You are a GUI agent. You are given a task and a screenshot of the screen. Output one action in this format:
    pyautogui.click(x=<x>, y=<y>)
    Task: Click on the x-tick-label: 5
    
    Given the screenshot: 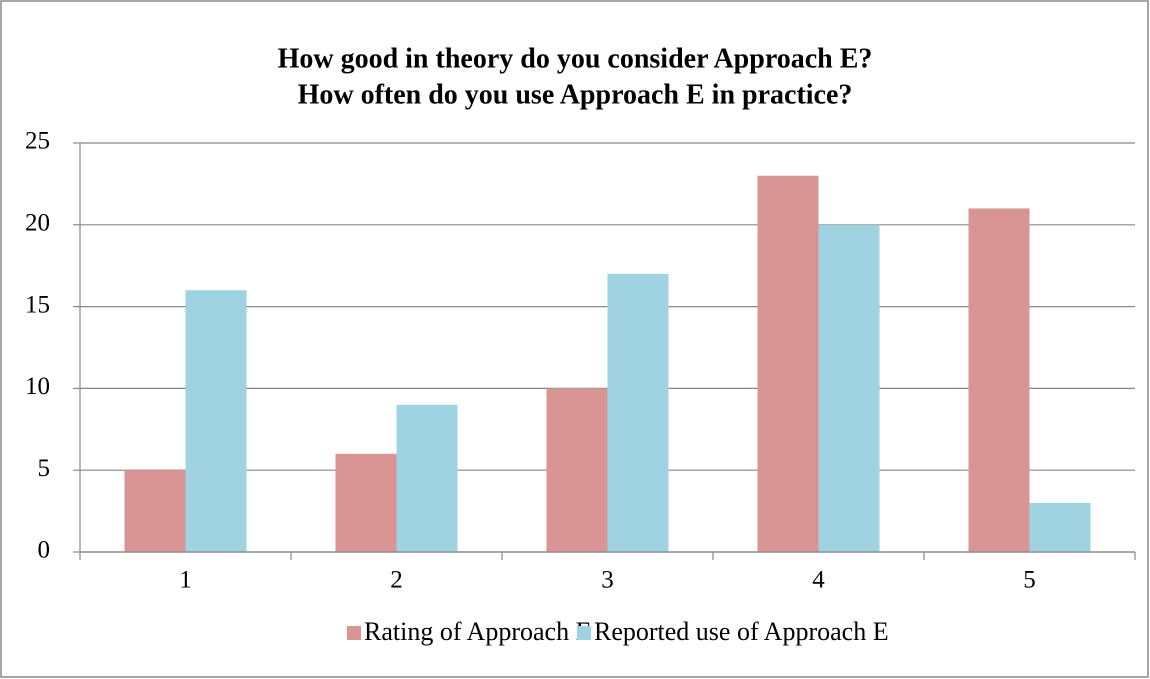 What is the action you would take?
    pyautogui.click(x=1029, y=580)
    